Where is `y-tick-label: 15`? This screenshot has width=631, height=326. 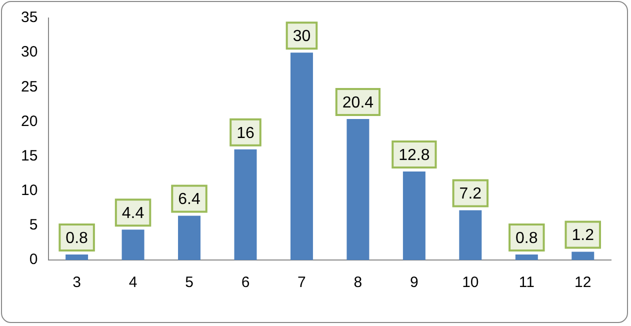
y-tick-label: 15 is located at coordinates (29, 155).